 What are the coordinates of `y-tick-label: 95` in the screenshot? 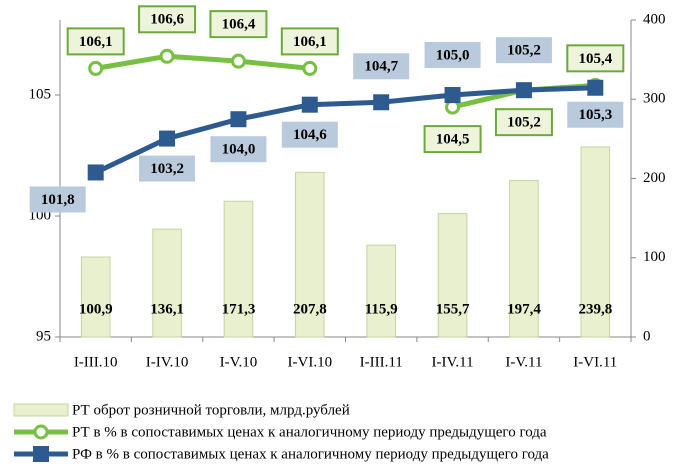 It's located at (43, 336).